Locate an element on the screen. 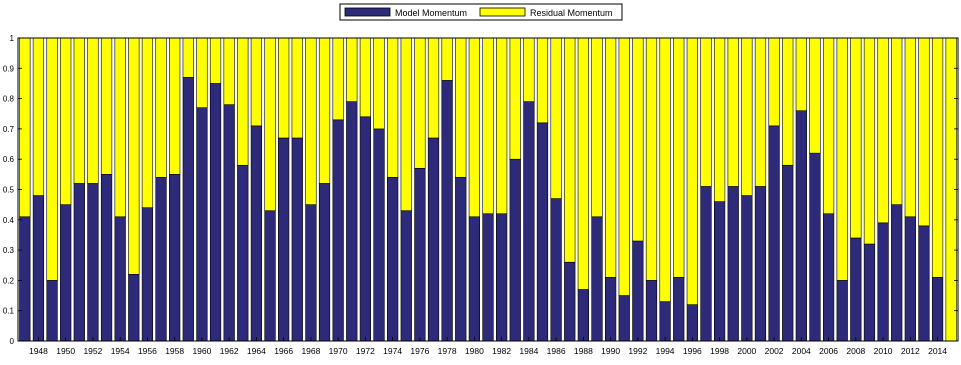  bar-model-momentum-1998 is located at coordinates (719, 271).